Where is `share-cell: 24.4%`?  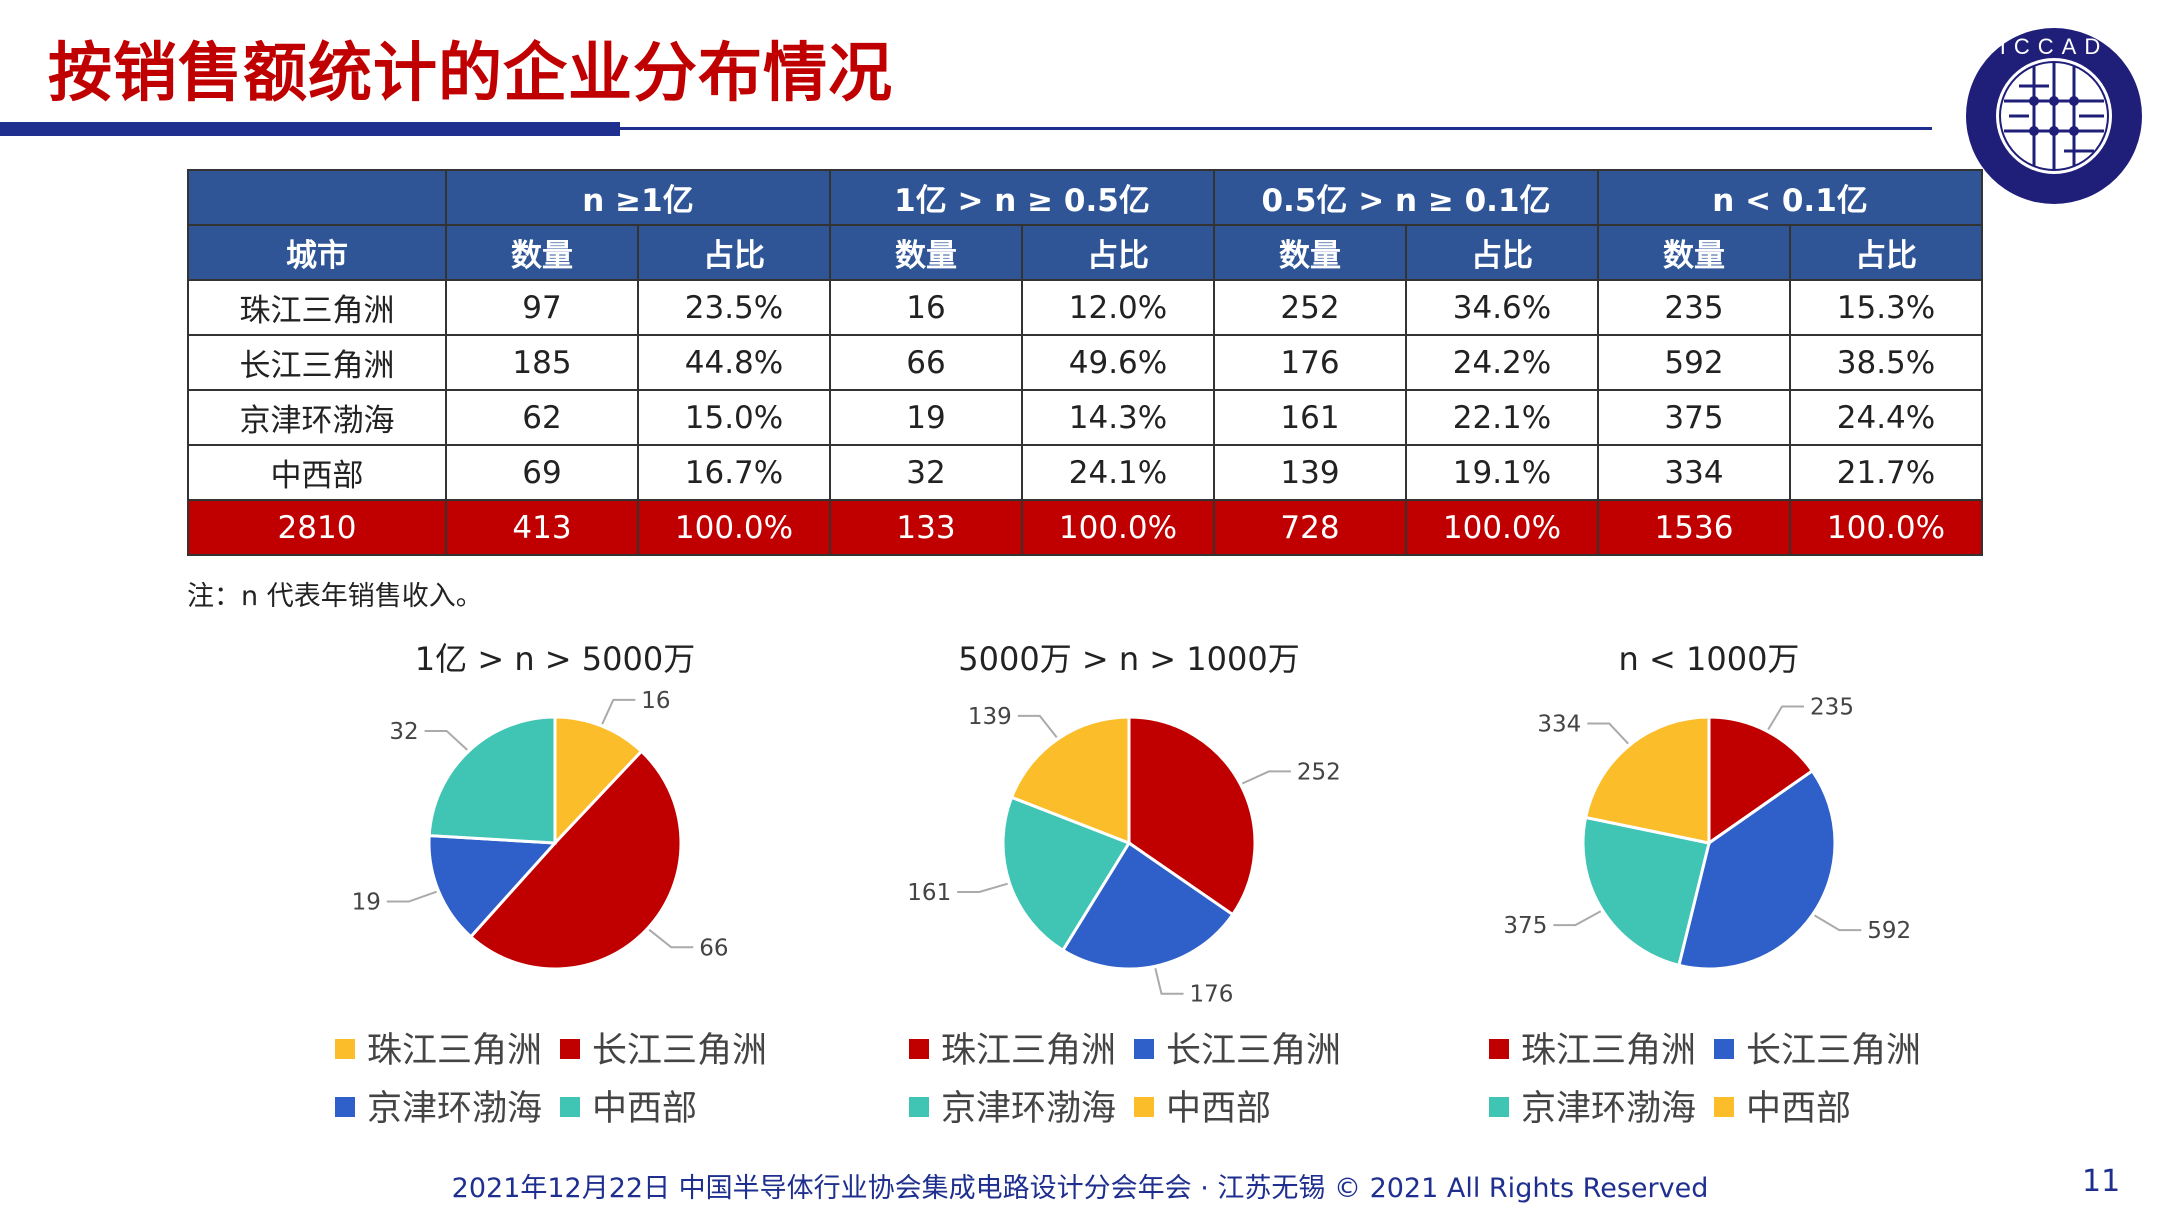
share-cell: 24.4% is located at coordinates (1886, 417).